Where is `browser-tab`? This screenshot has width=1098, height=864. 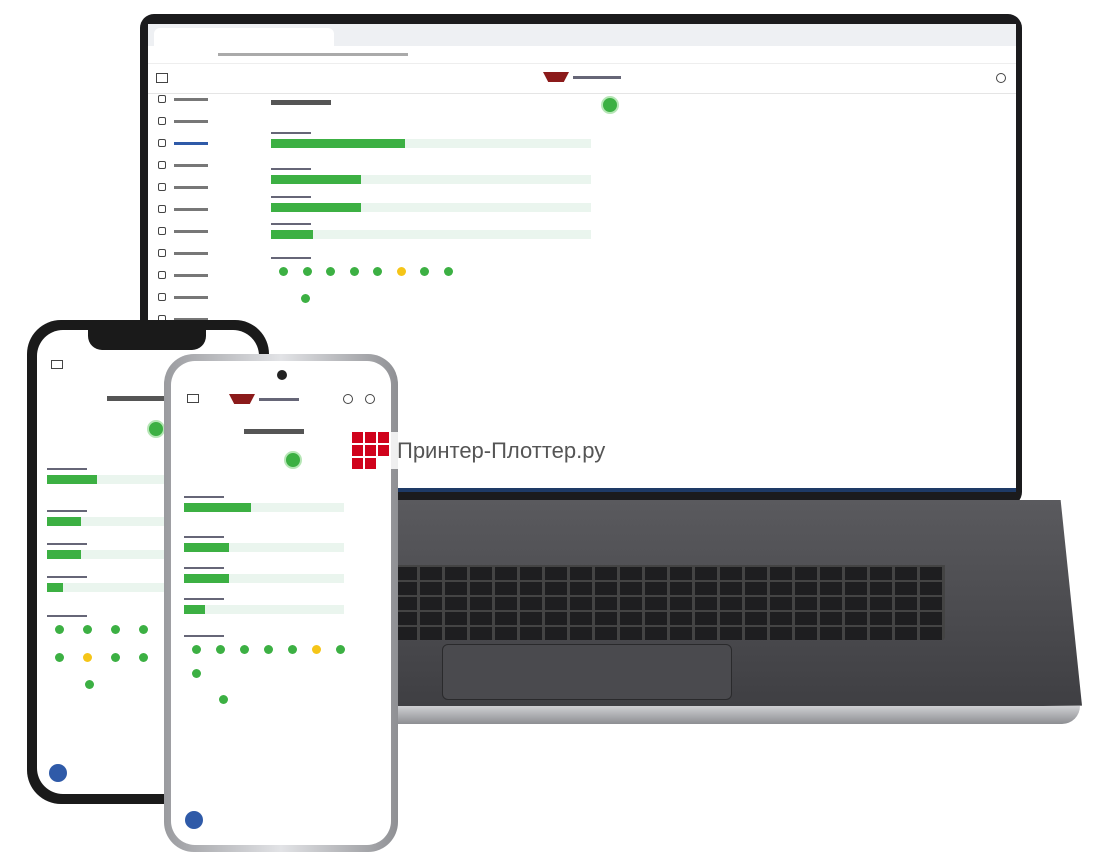 browser-tab is located at coordinates (244, 37).